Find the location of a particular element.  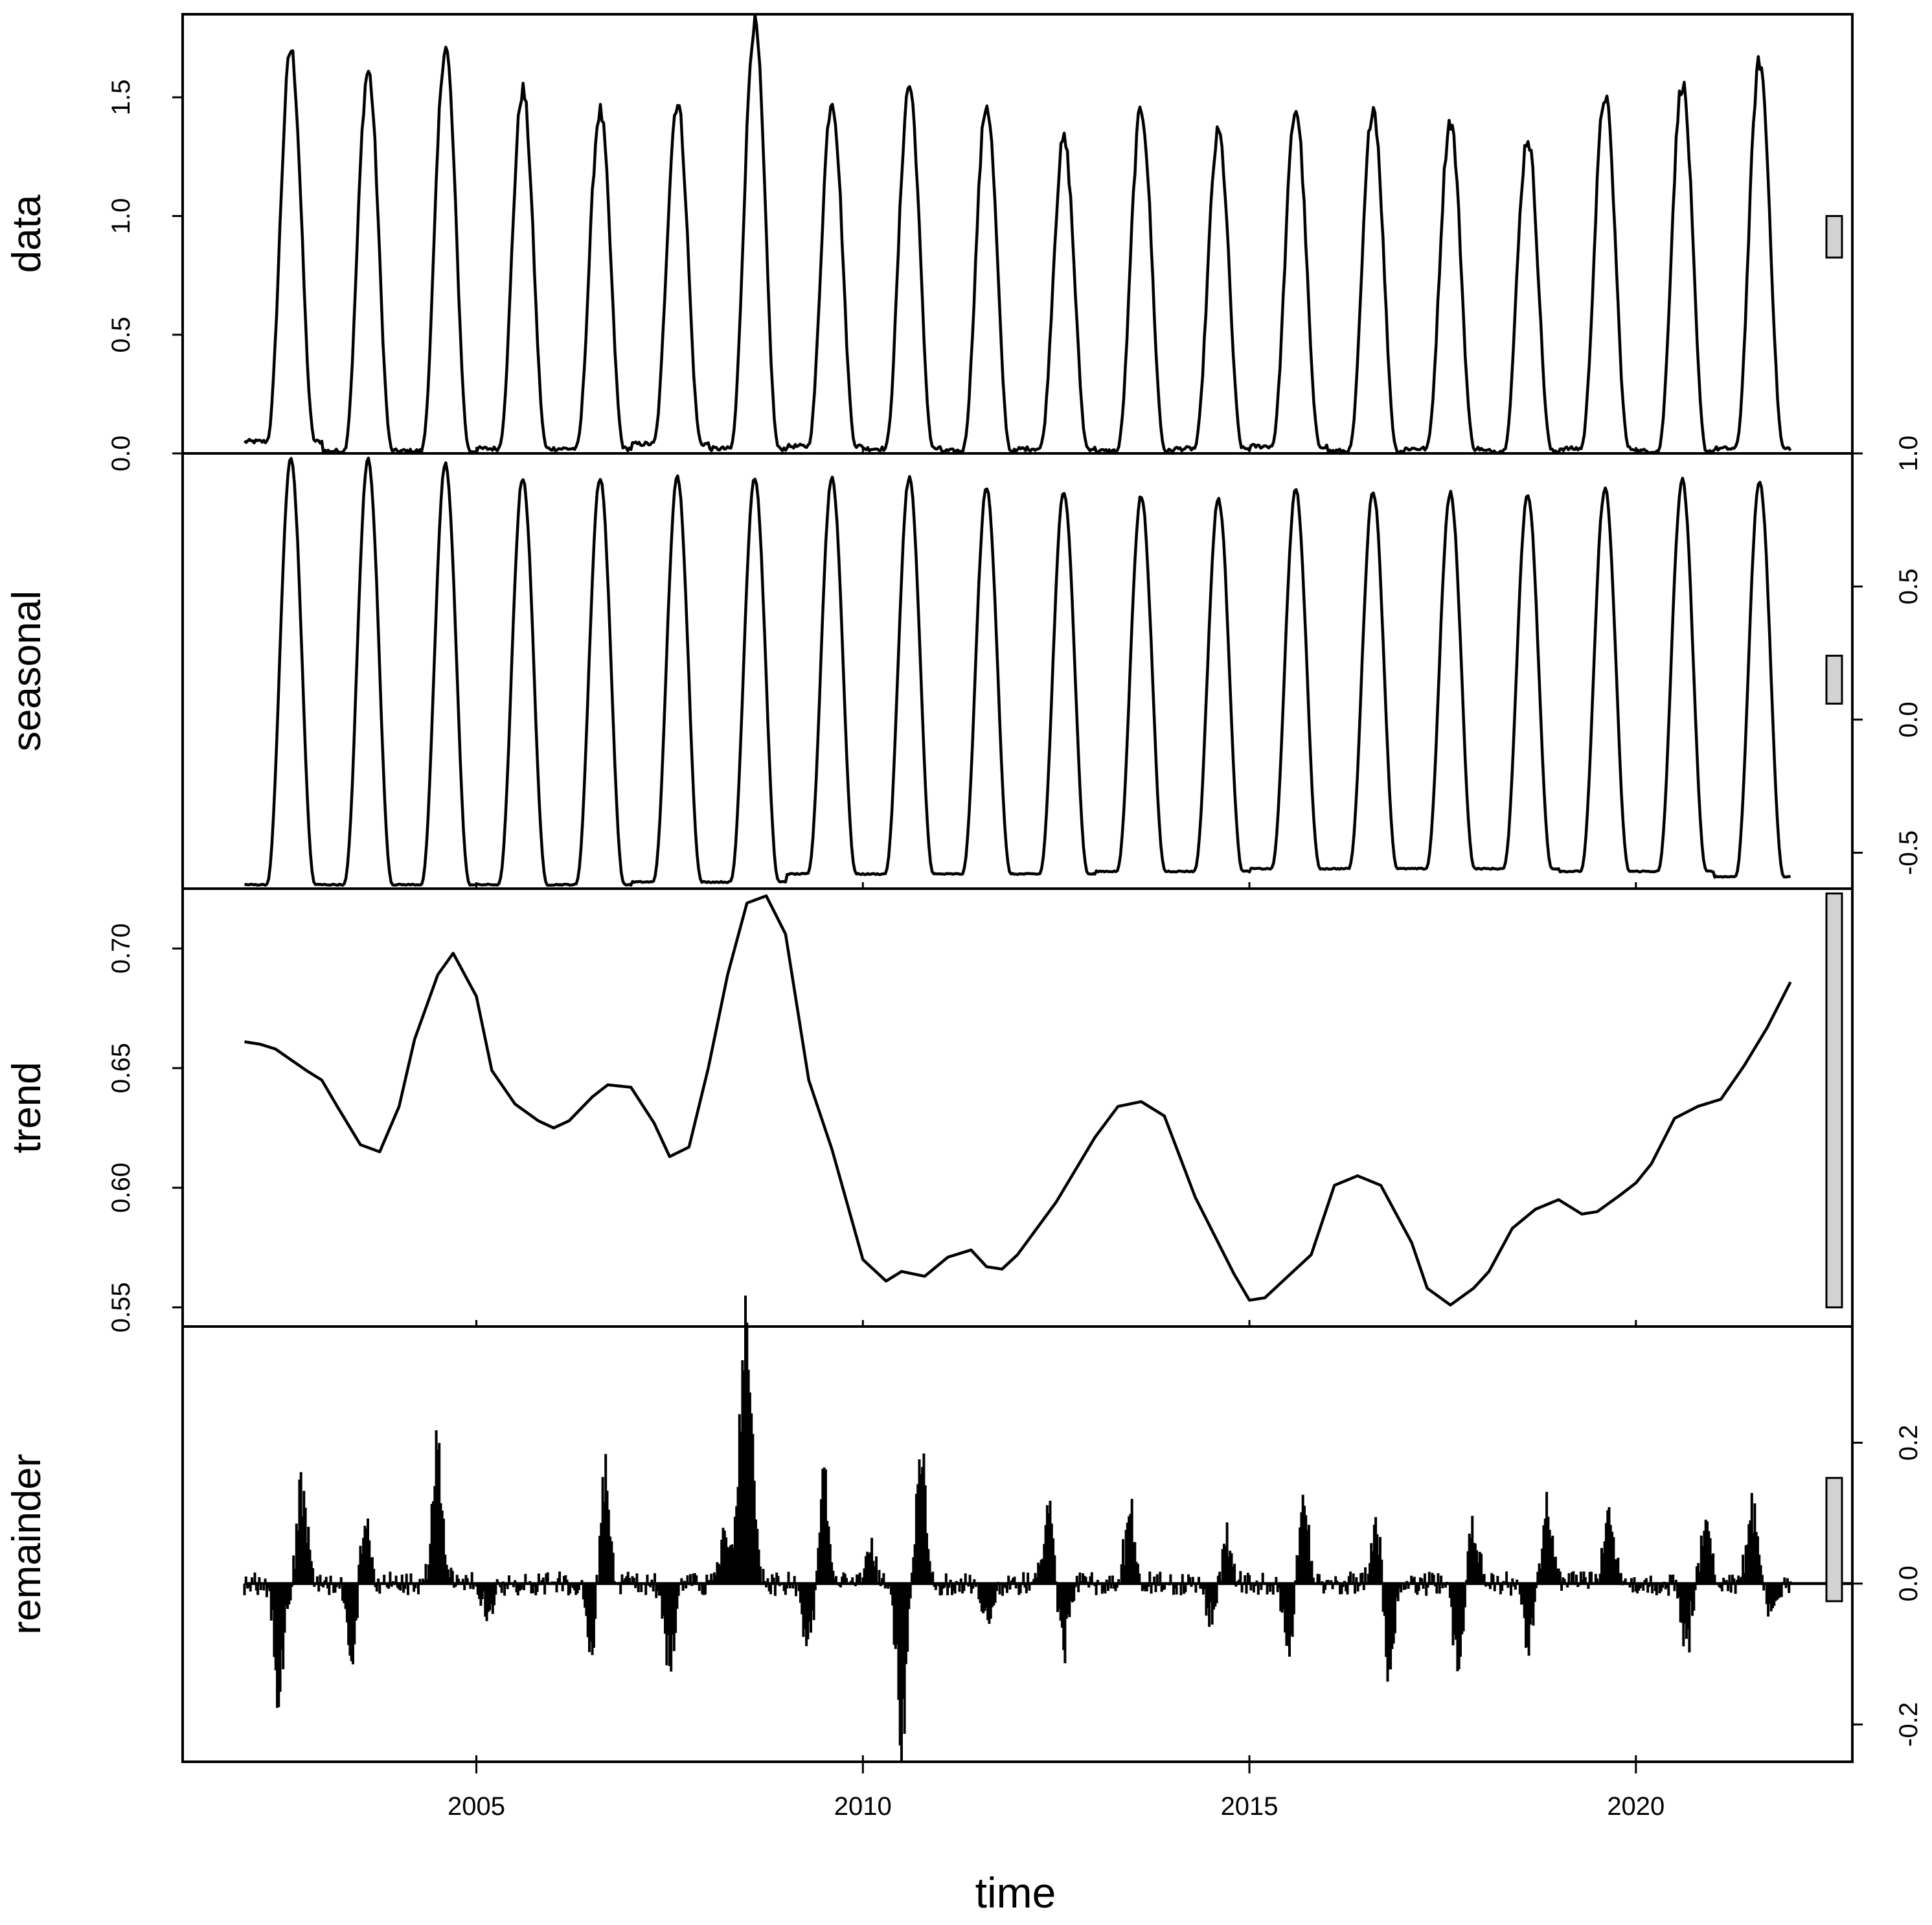

y-tick-label-remainder: -0.2 is located at coordinates (1908, 1724).